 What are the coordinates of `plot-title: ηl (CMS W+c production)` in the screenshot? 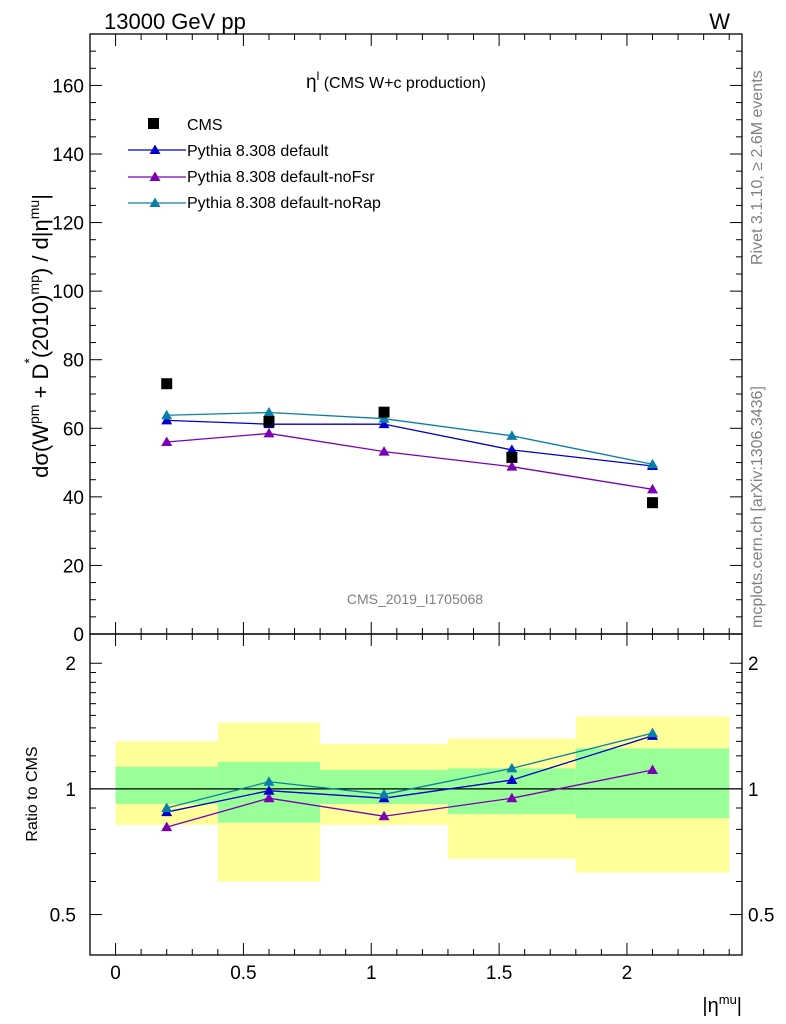 It's located at (396, 81).